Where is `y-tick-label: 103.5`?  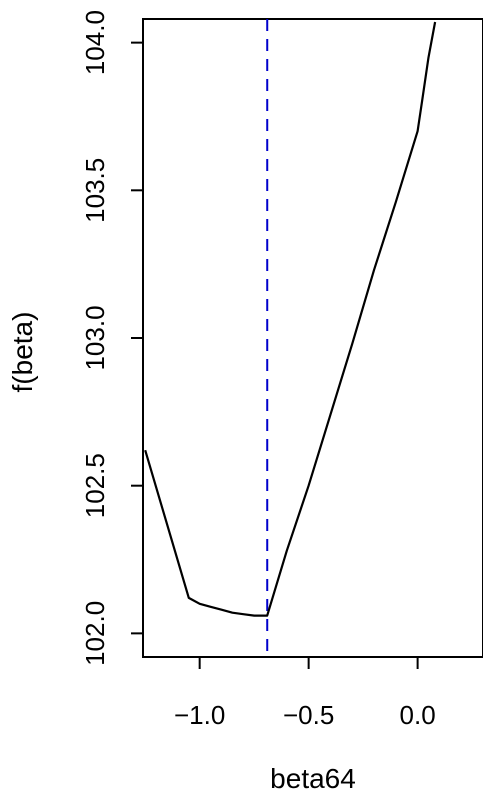
y-tick-label: 103.5 is located at coordinates (95, 190).